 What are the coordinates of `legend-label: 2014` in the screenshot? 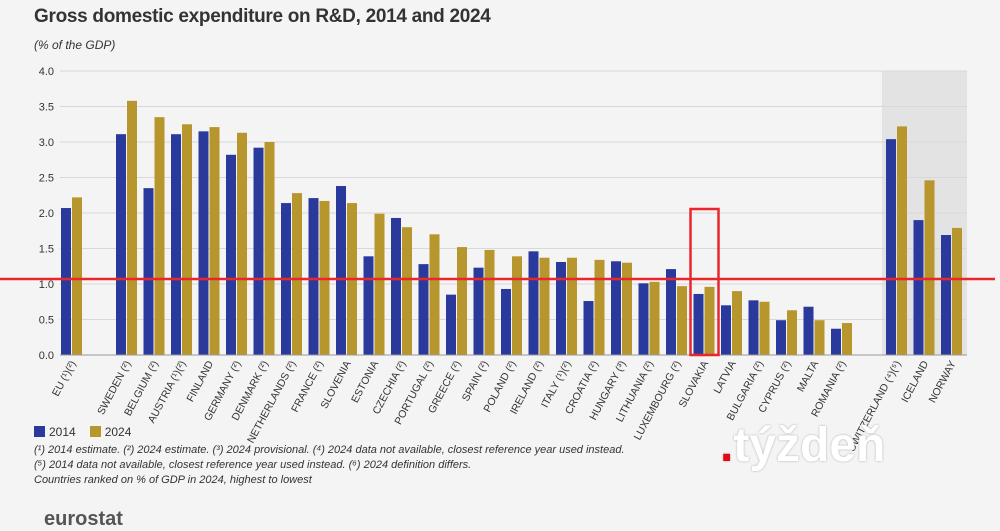 It's located at (62, 432).